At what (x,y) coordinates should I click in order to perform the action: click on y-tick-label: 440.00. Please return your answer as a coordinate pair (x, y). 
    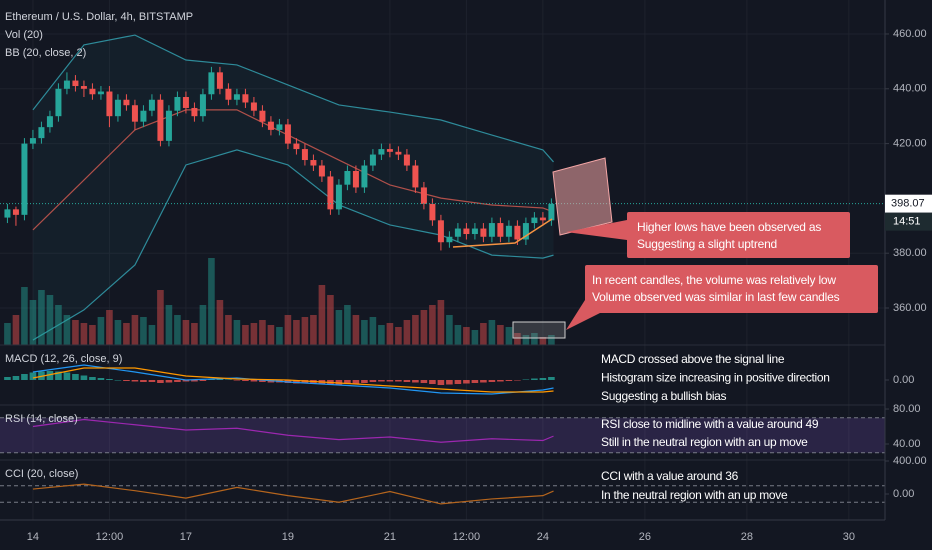
    Looking at the image, I should click on (910, 89).